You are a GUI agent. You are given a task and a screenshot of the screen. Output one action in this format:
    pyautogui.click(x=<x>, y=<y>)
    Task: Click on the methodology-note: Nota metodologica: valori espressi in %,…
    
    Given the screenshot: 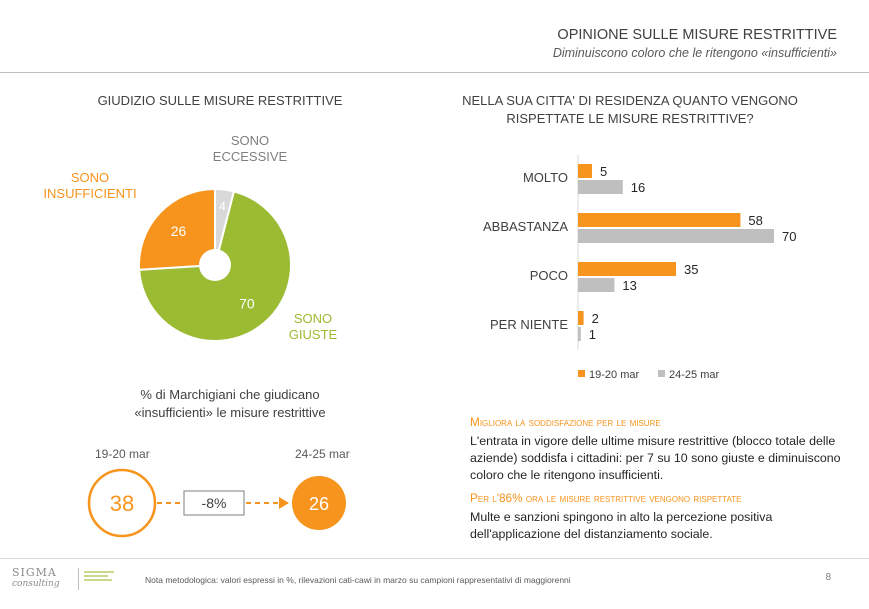 What is the action you would take?
    pyautogui.click(x=358, y=580)
    